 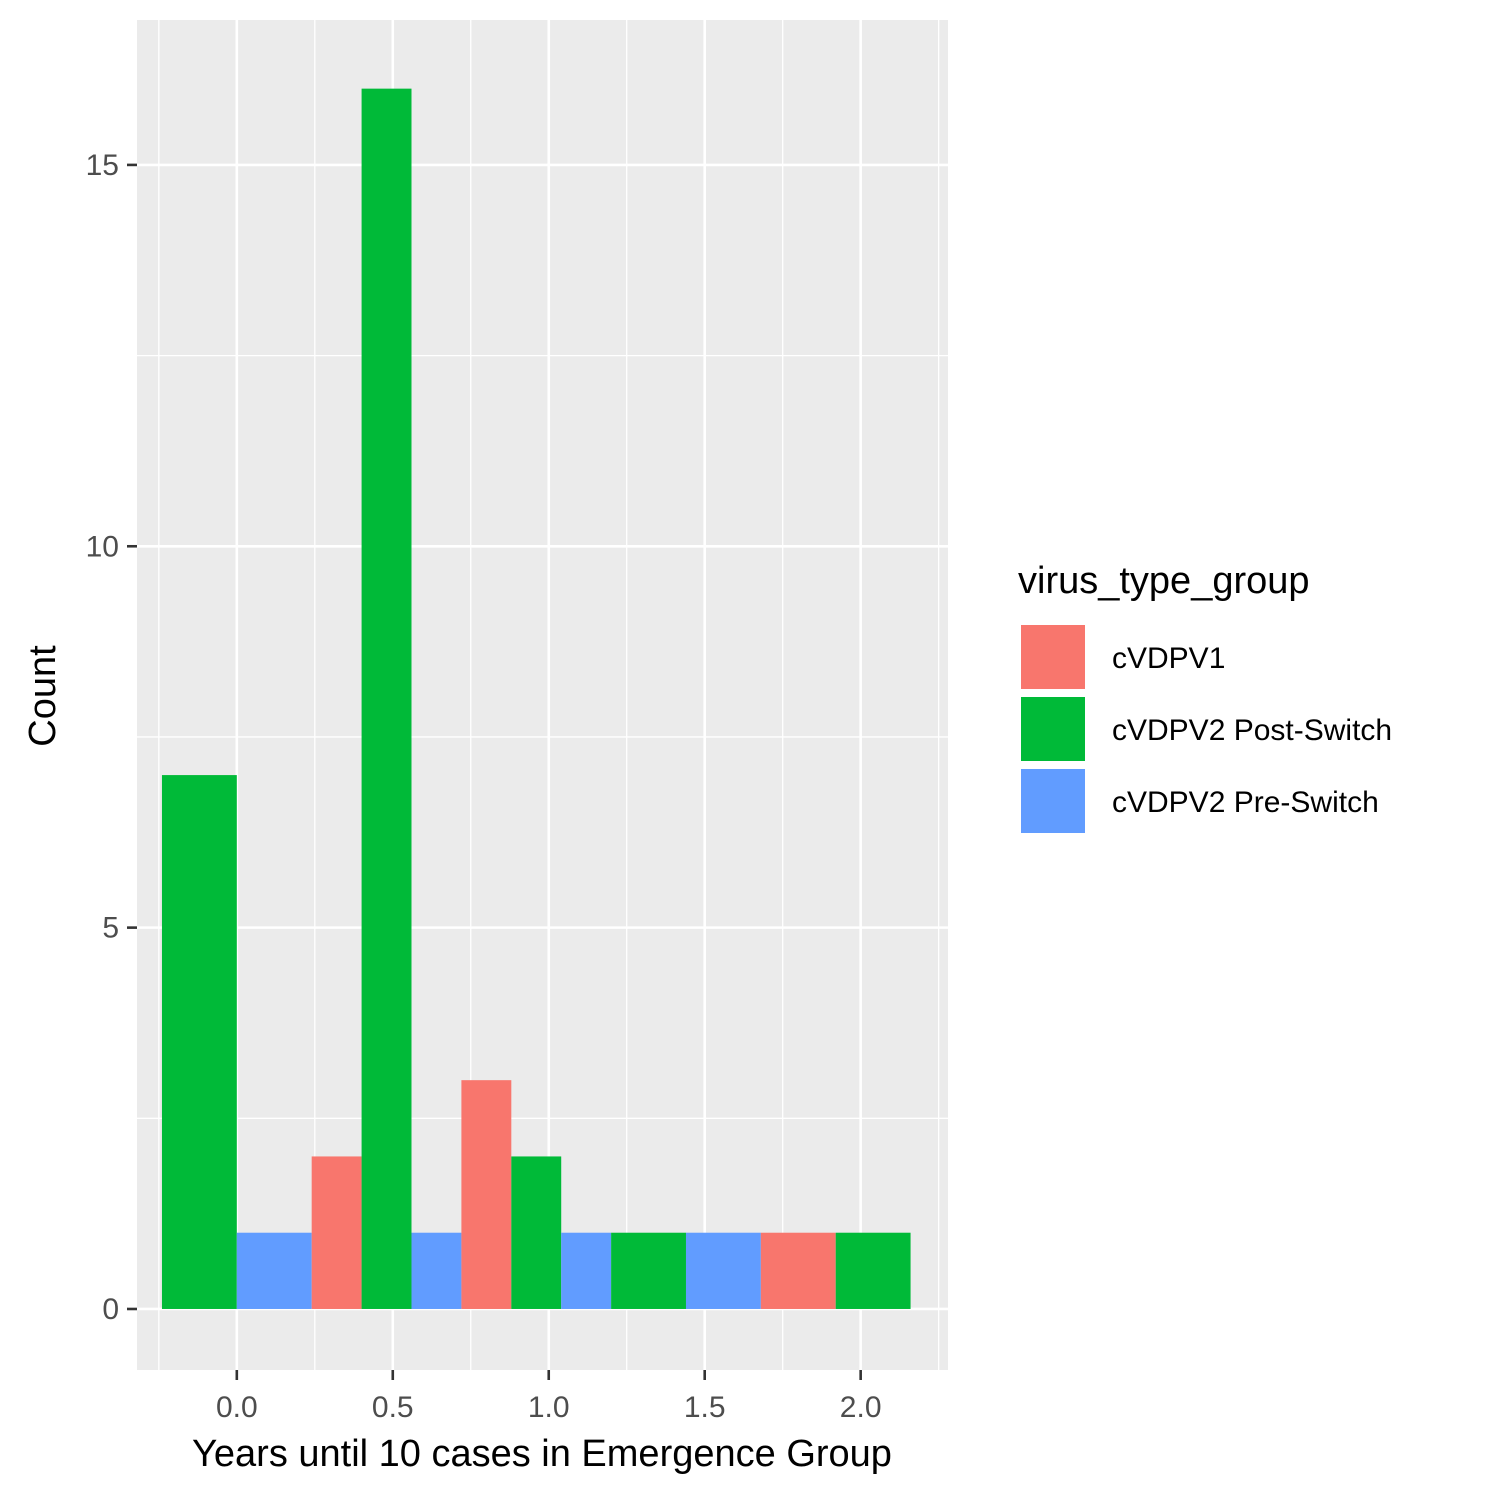 I want to click on legend-entry-cvdpv2-pre-switch: cVDPV2 Pre-Switch, so click(x=1199, y=801).